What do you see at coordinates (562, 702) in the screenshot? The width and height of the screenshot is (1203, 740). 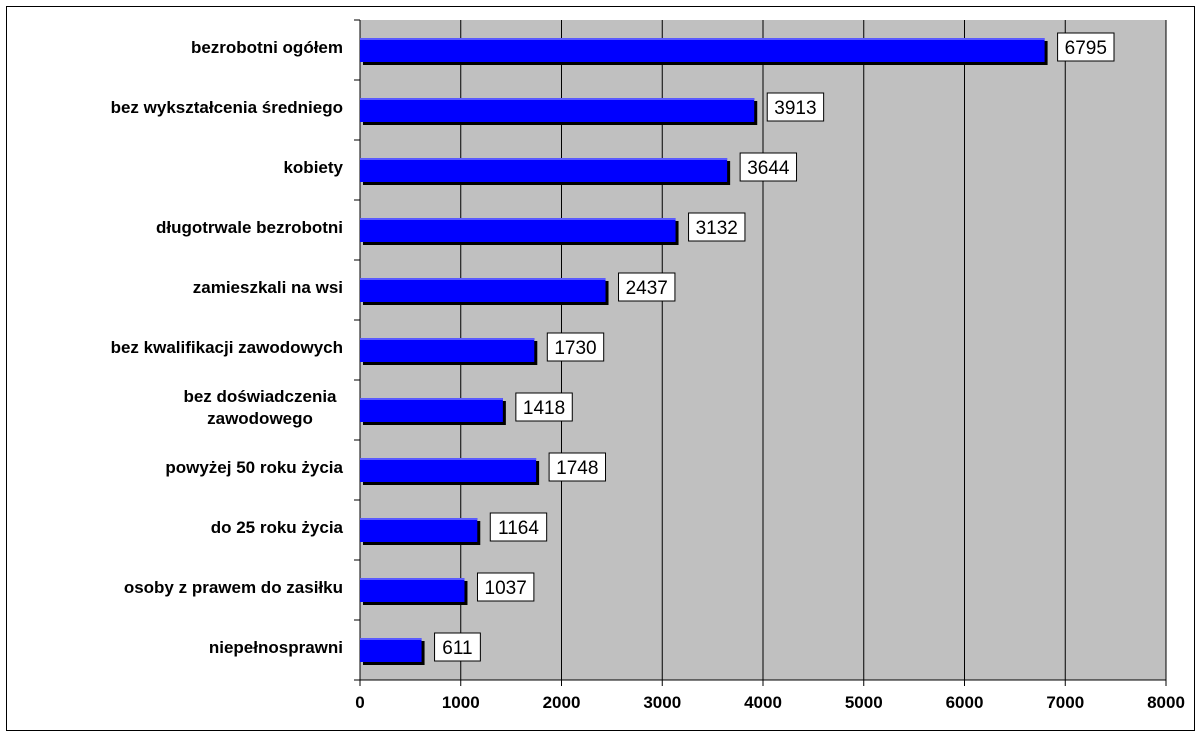 I see `x-tick-label: 2000` at bounding box center [562, 702].